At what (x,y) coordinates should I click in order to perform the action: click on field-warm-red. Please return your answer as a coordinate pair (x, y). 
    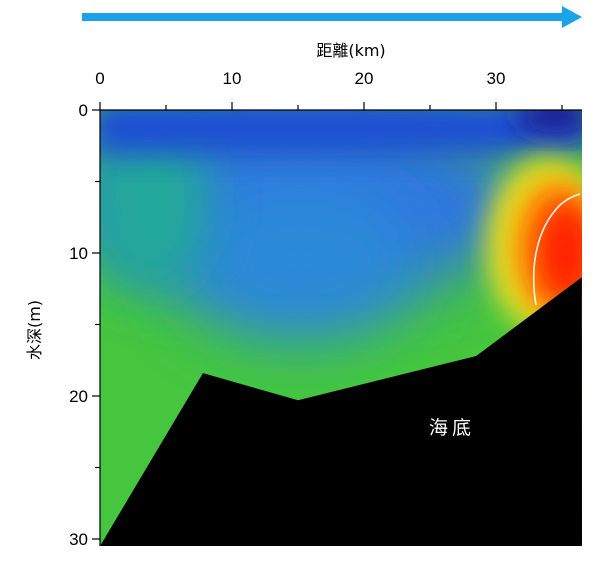
    Looking at the image, I should click on (559, 252).